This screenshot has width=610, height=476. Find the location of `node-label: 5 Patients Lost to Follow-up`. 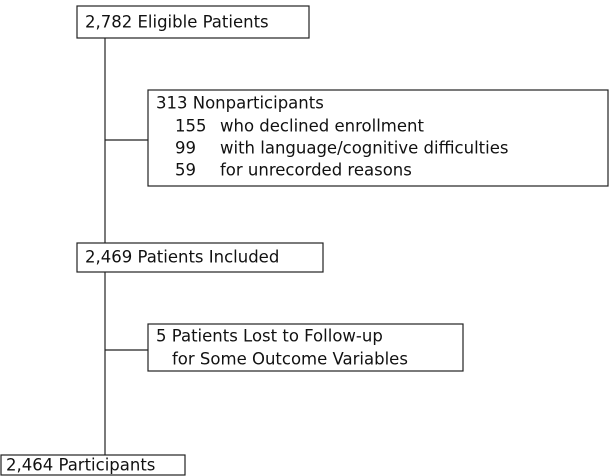

node-label: 5 Patients Lost to Follow-up is located at coordinates (269, 336).